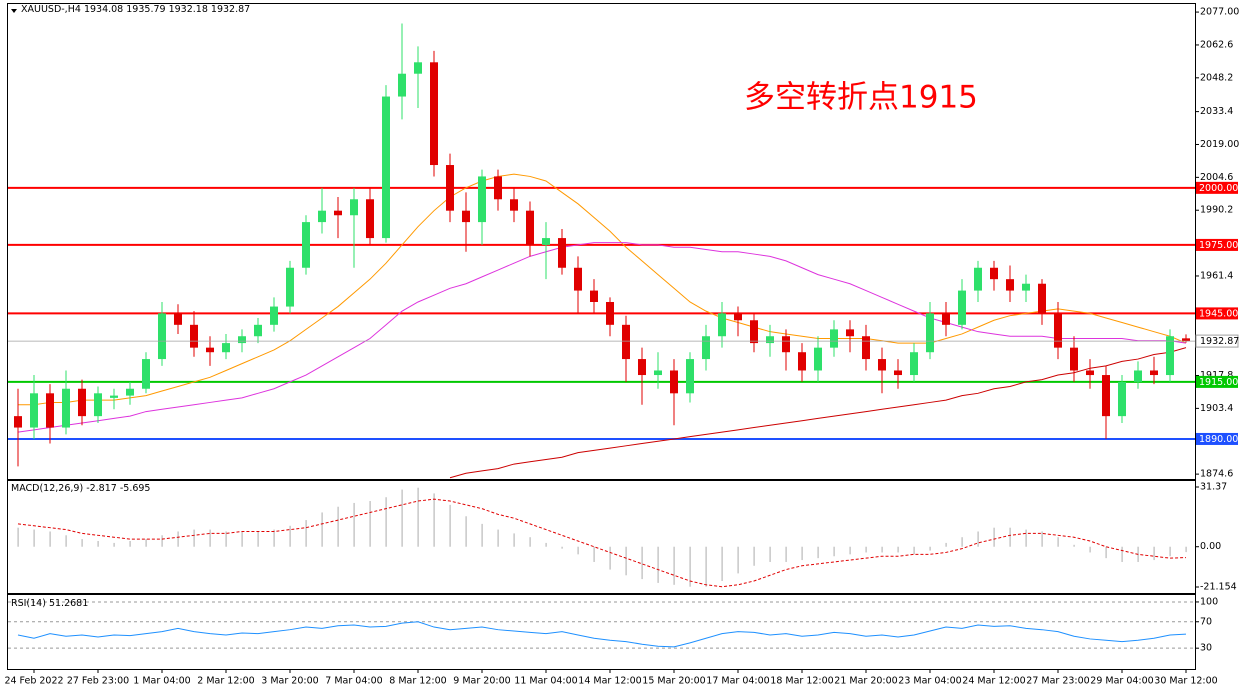  I want to click on rsi-panel, so click(601, 632).